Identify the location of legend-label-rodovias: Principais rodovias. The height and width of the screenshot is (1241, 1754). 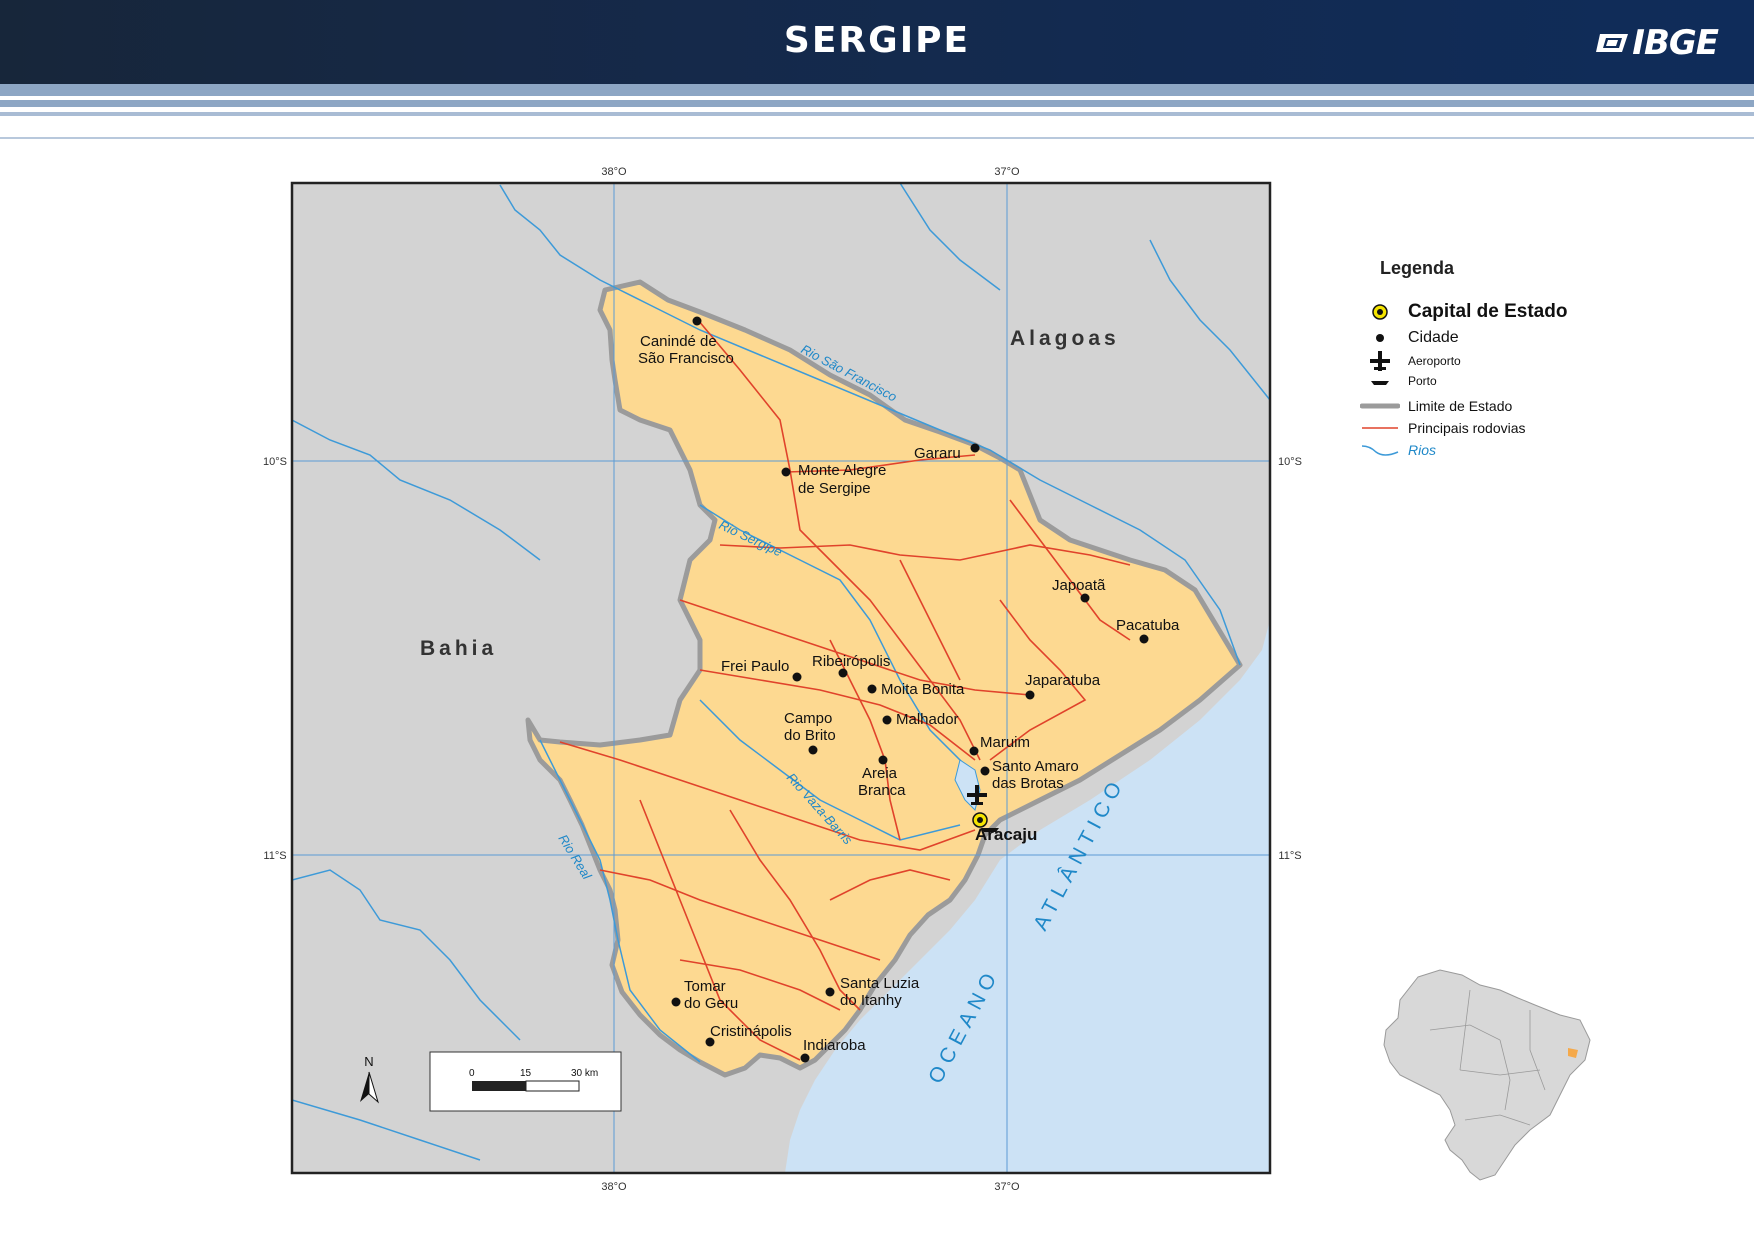
(1467, 428).